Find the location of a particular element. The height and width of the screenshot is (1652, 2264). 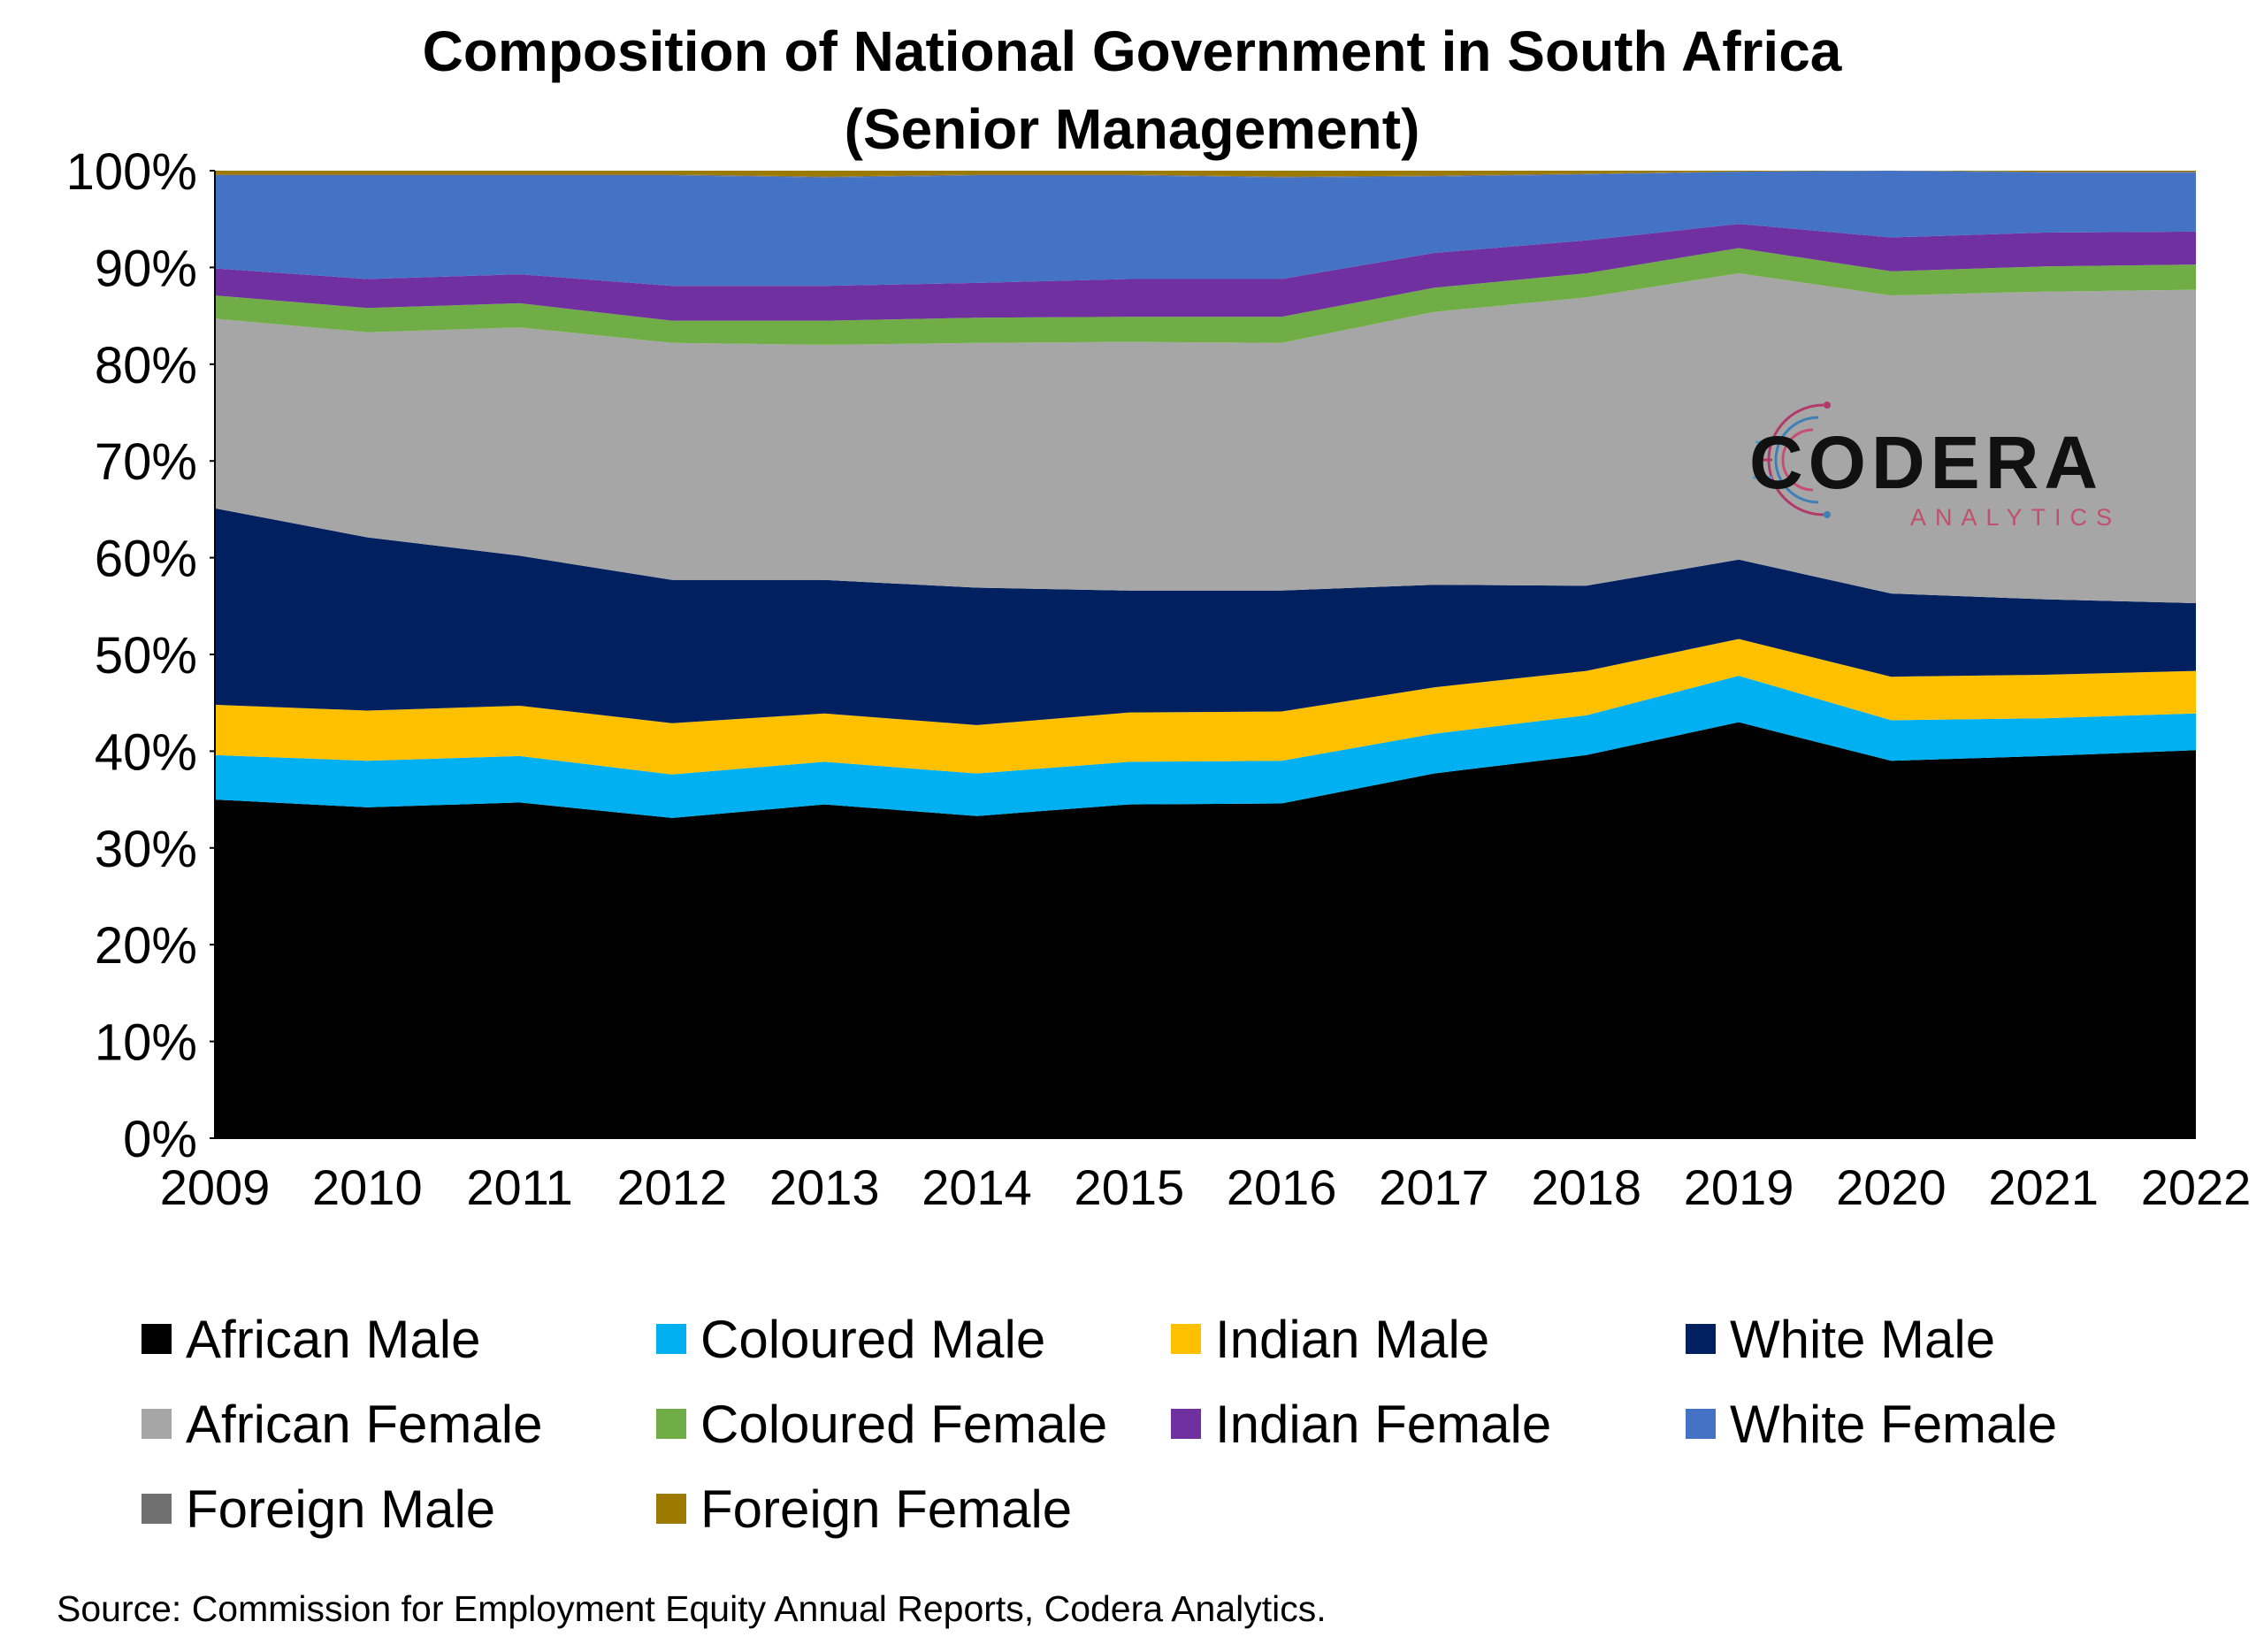

legend-label: Foreign Male is located at coordinates (341, 1509).